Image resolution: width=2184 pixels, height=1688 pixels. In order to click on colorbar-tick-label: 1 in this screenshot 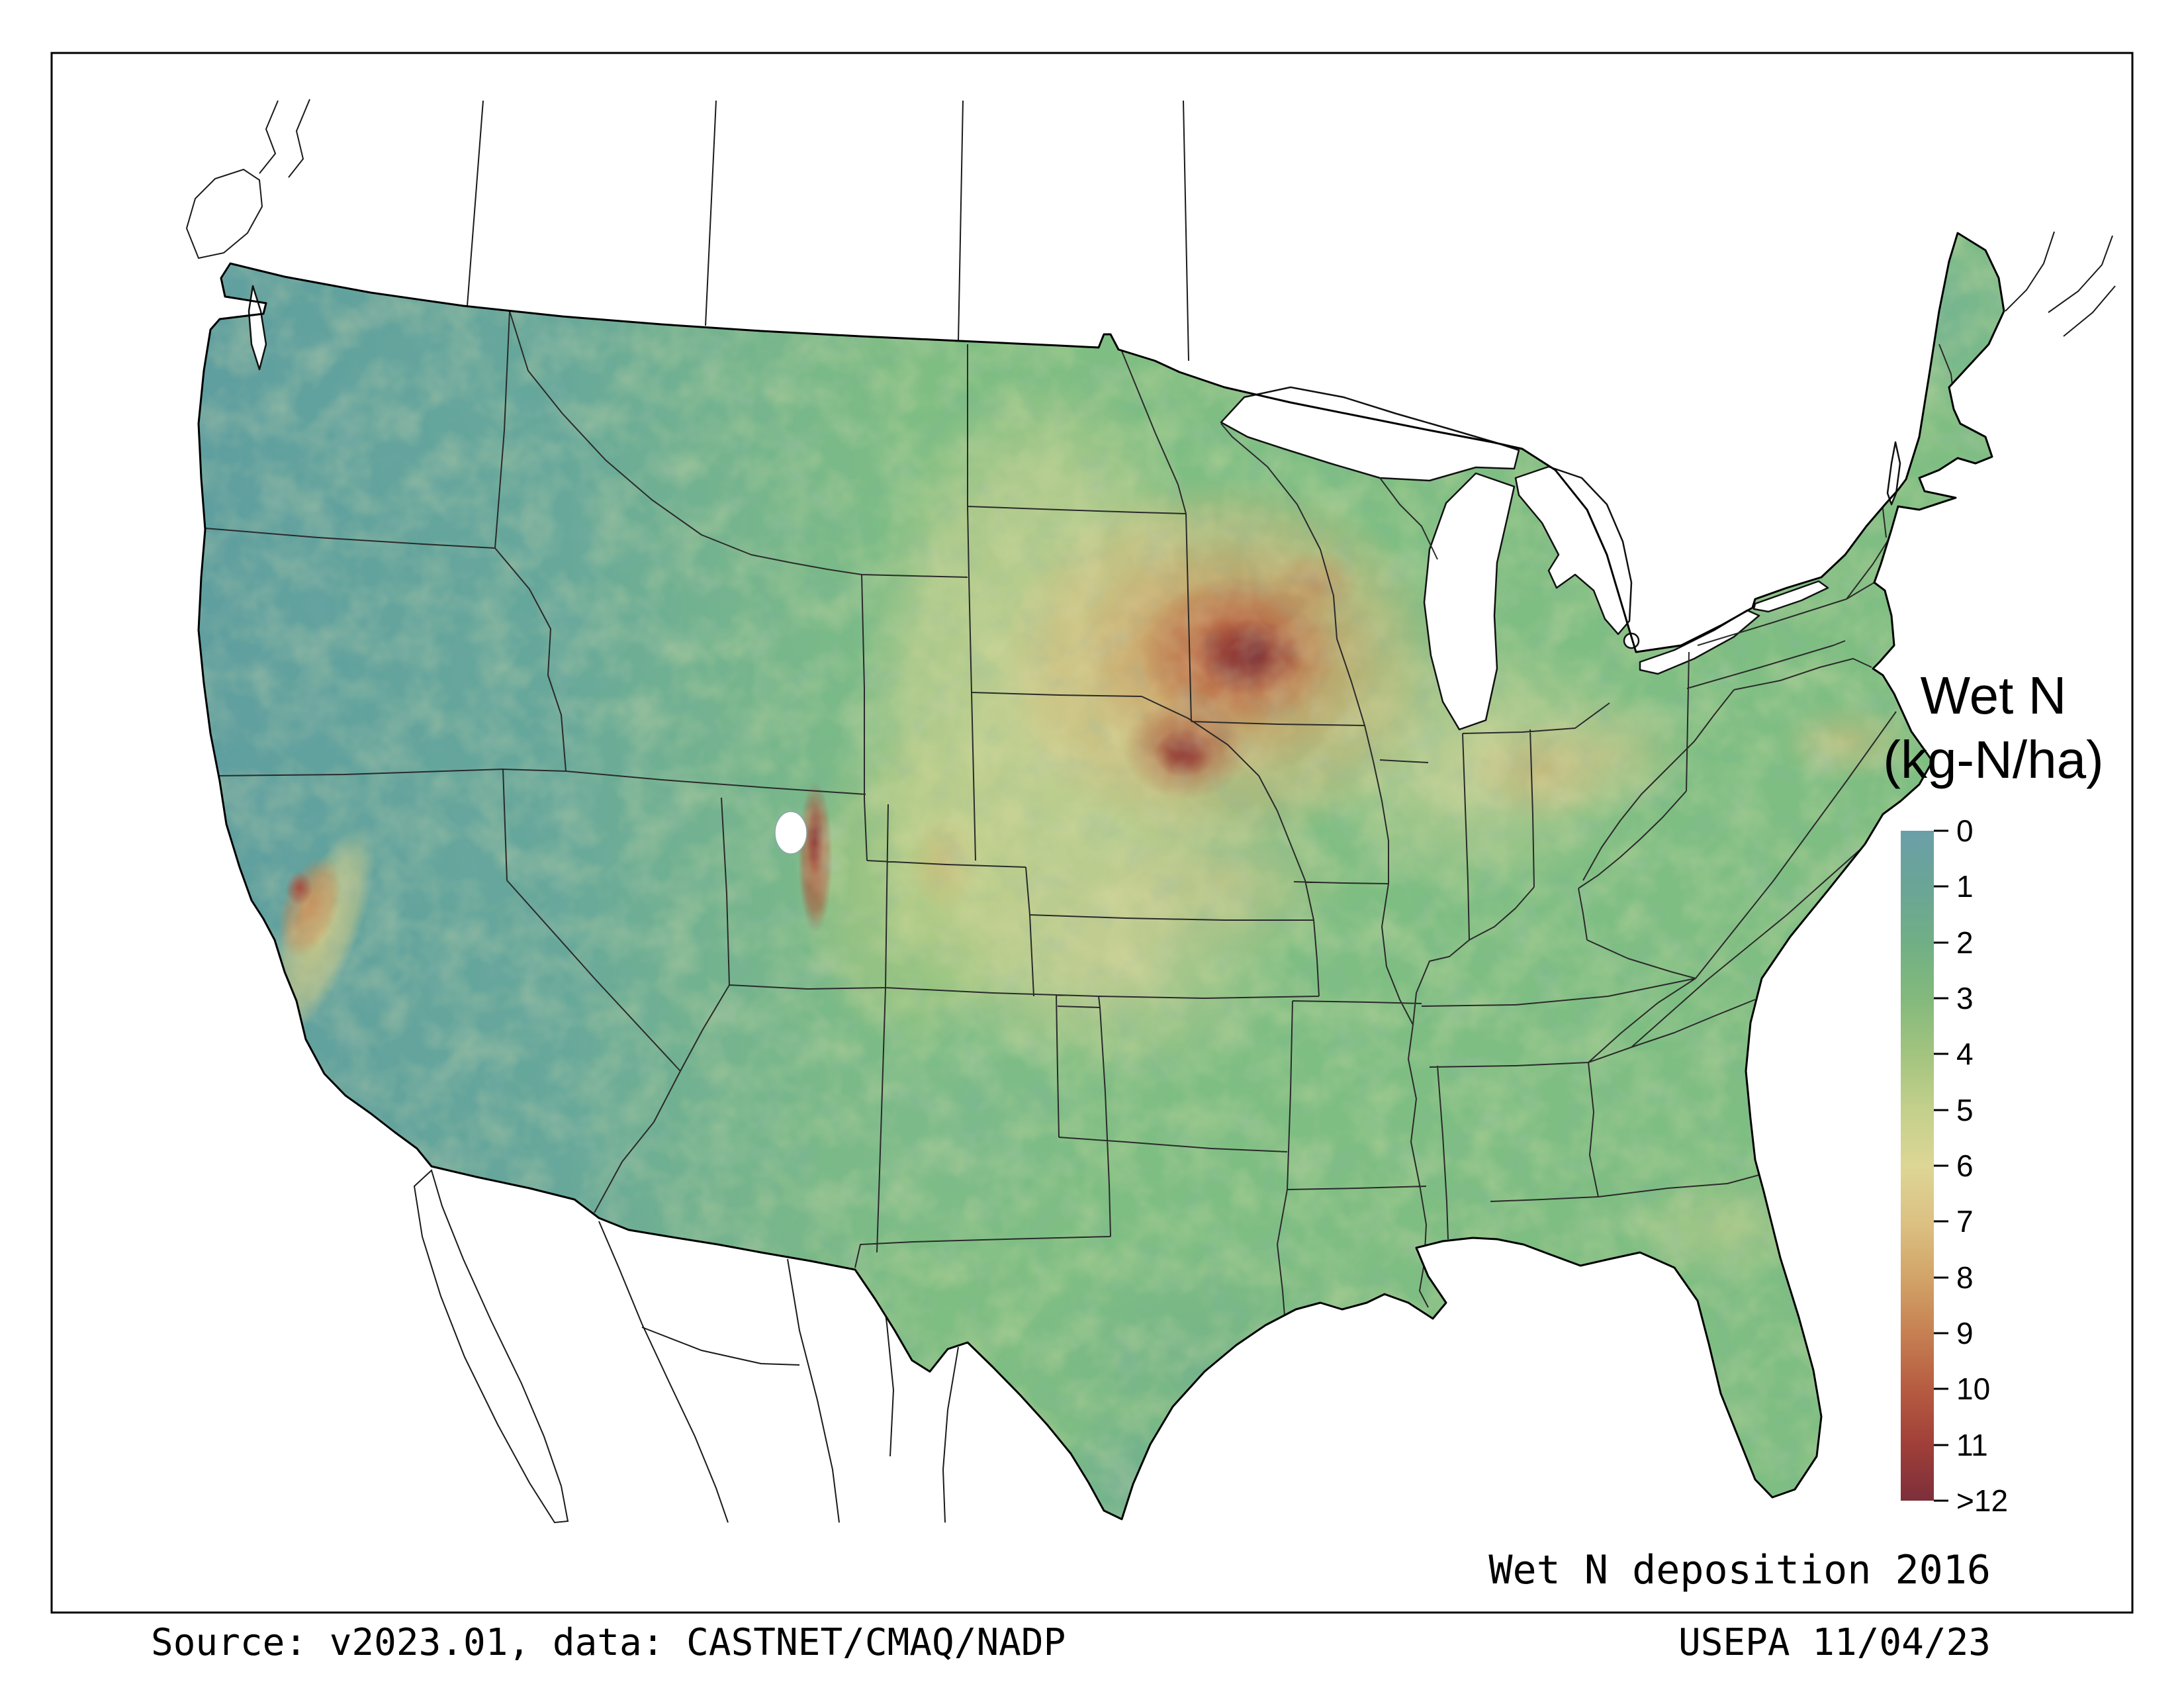, I will do `click(1965, 886)`.